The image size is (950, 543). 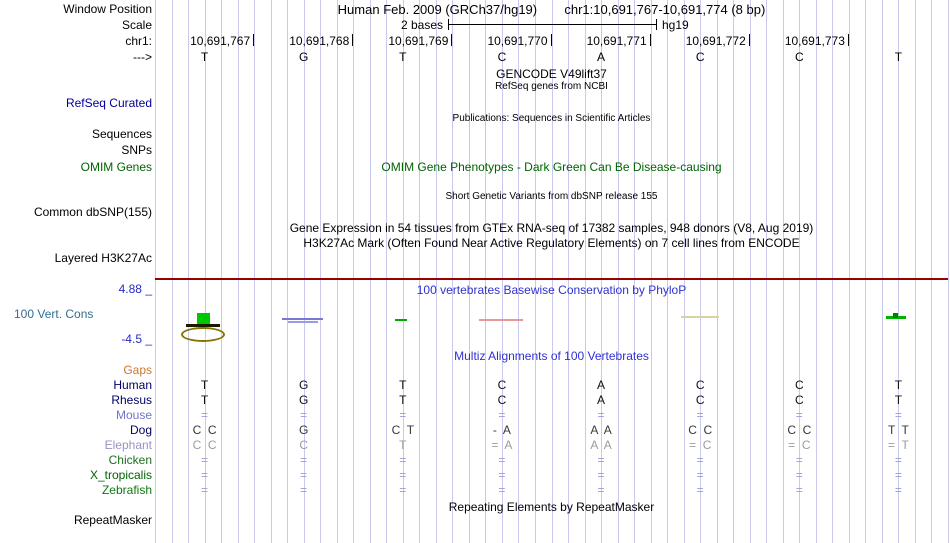 What do you see at coordinates (138, 41) in the screenshot?
I see `track-label-chrom: chr1:` at bounding box center [138, 41].